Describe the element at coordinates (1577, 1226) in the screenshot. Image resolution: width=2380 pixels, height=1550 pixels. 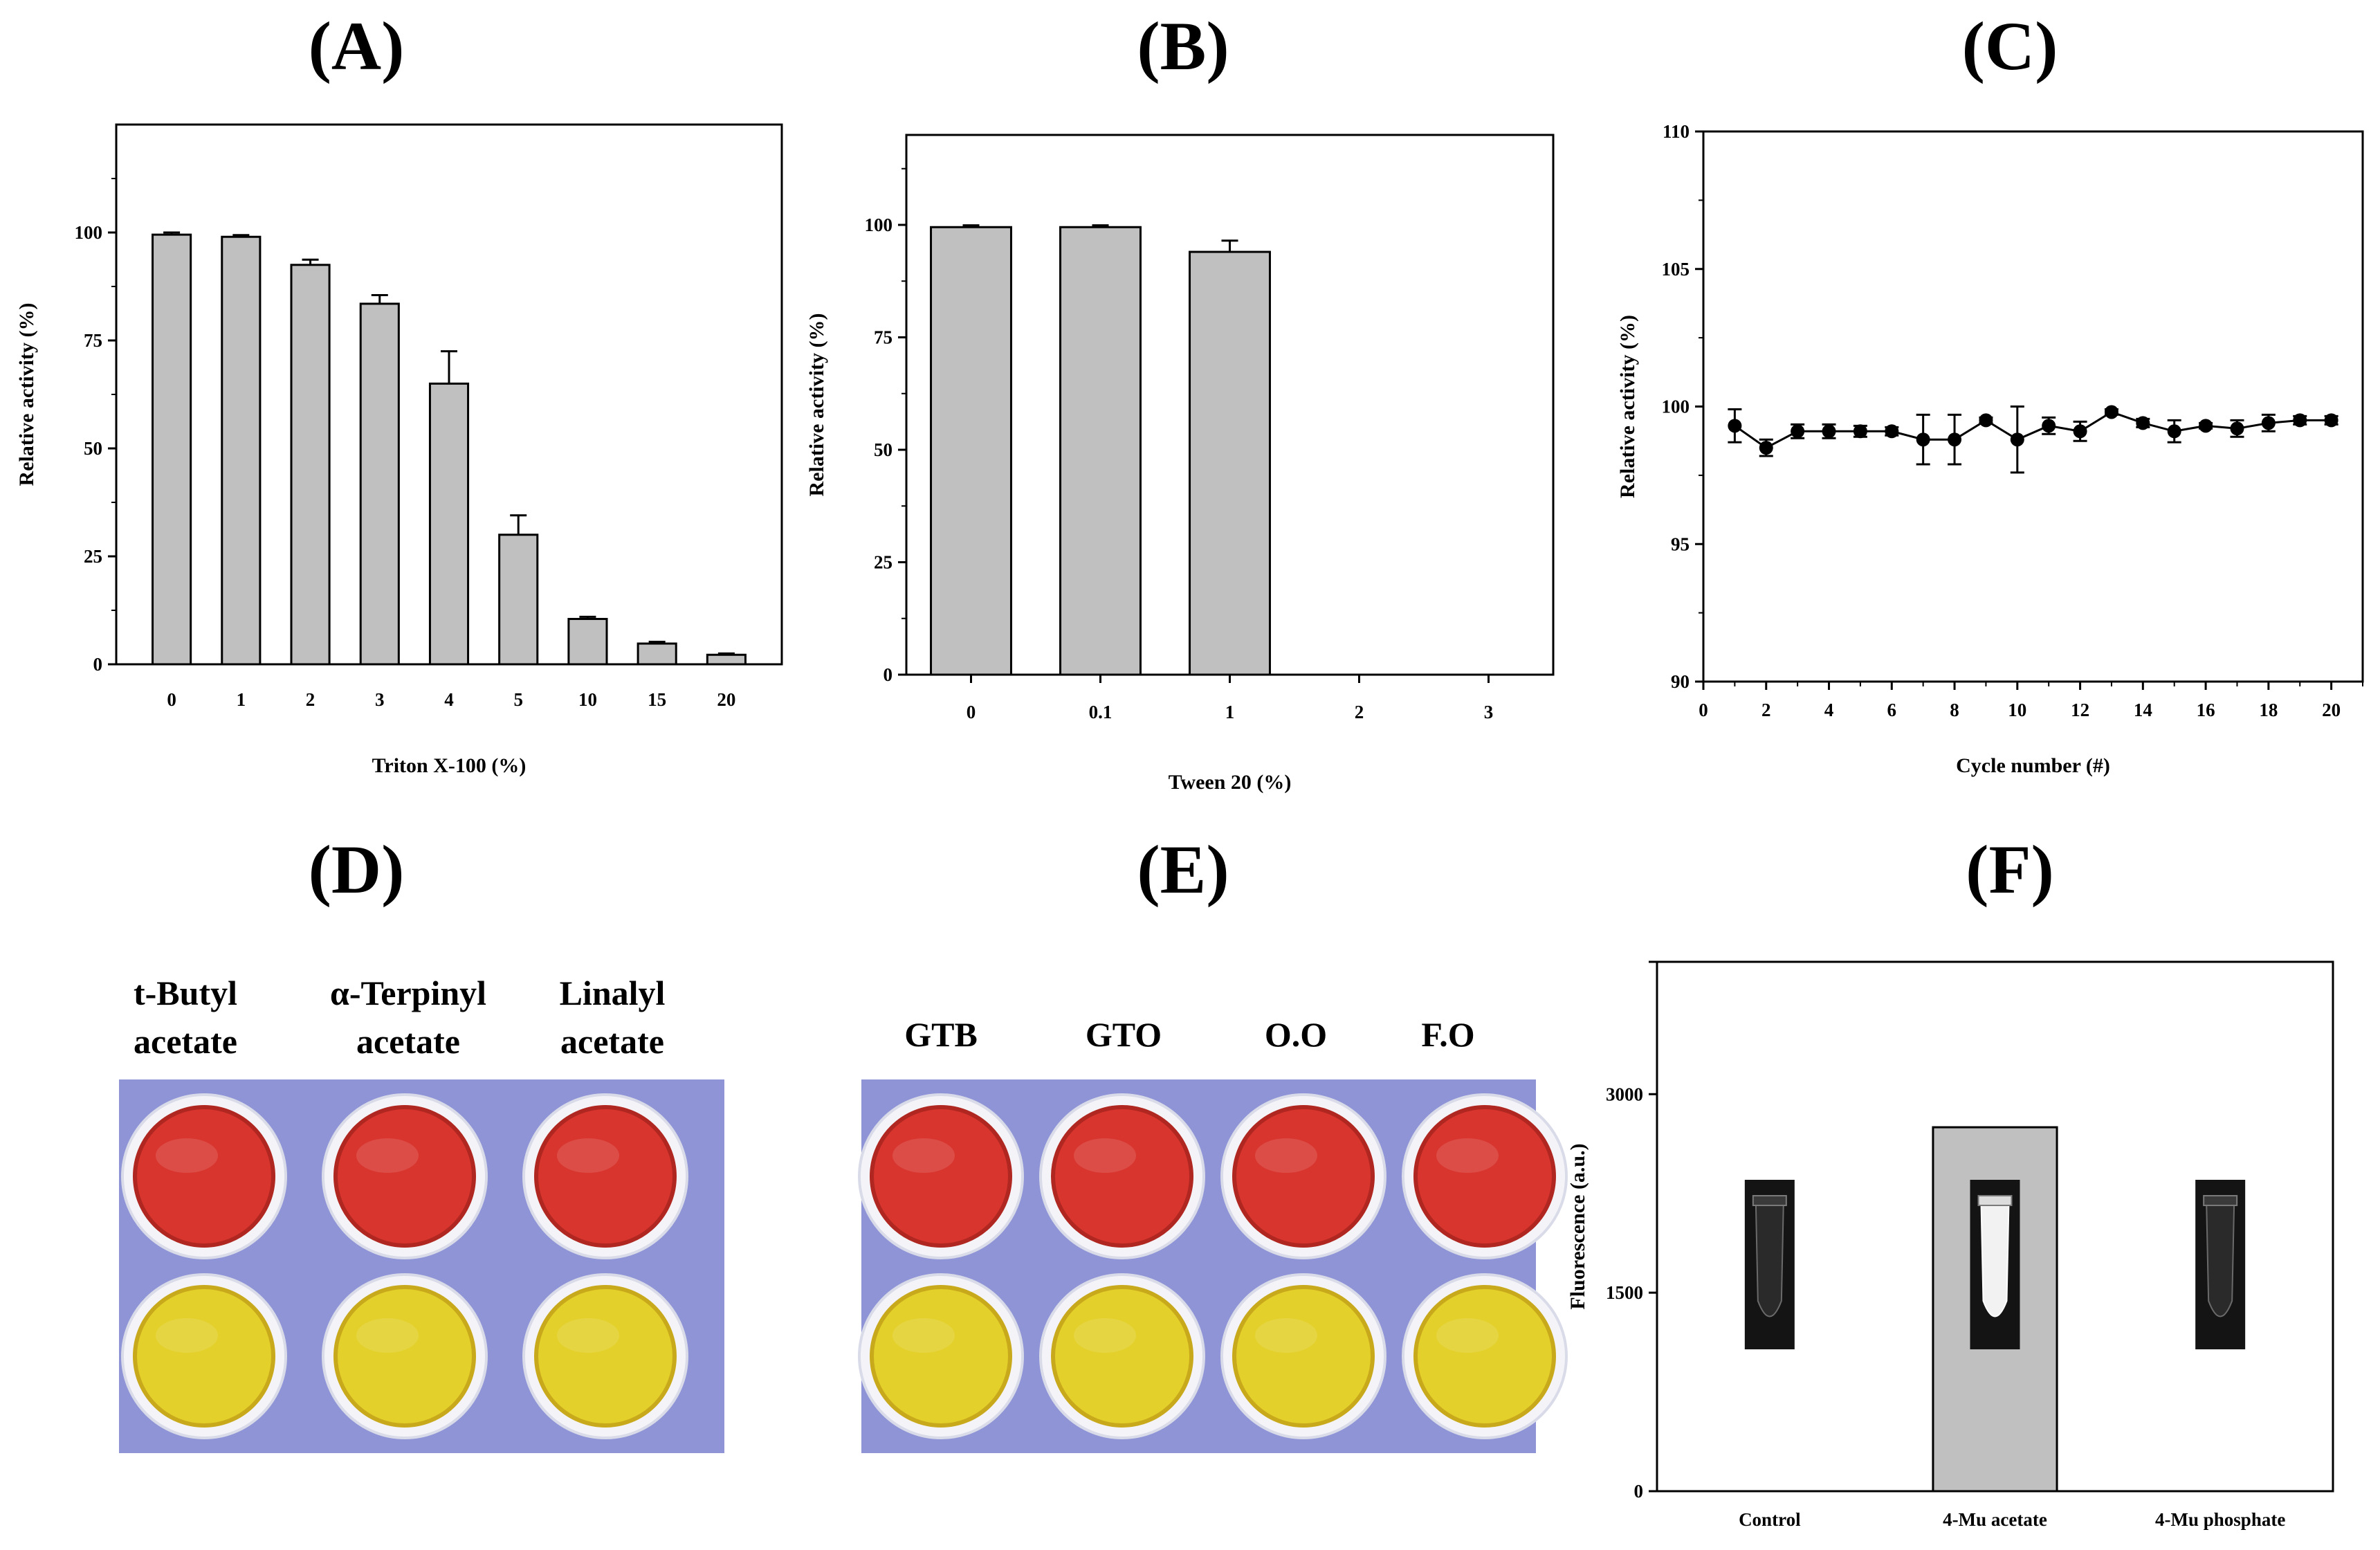
I see `y-axis-title: Fluorescence (a.u.)` at that location.